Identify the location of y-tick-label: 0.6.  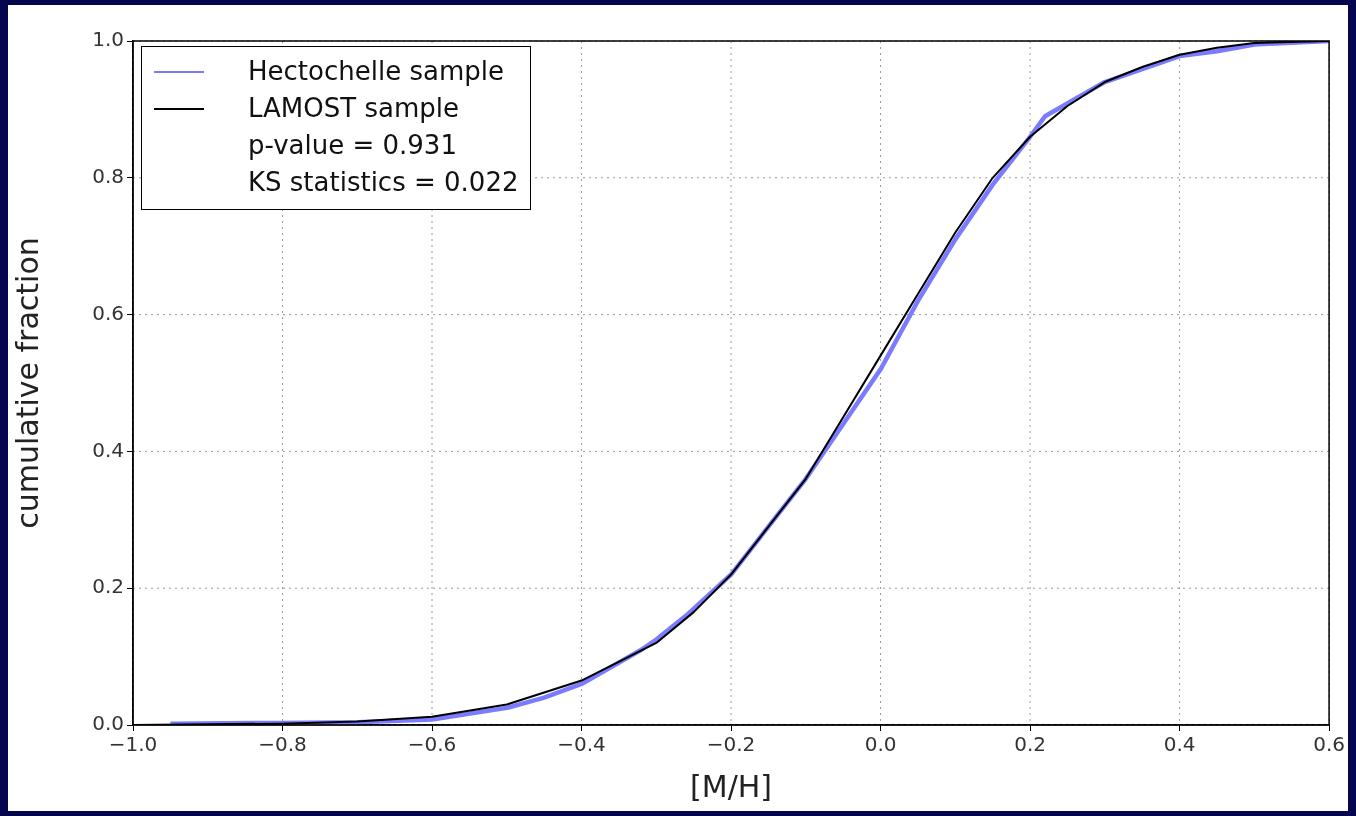
(108, 312).